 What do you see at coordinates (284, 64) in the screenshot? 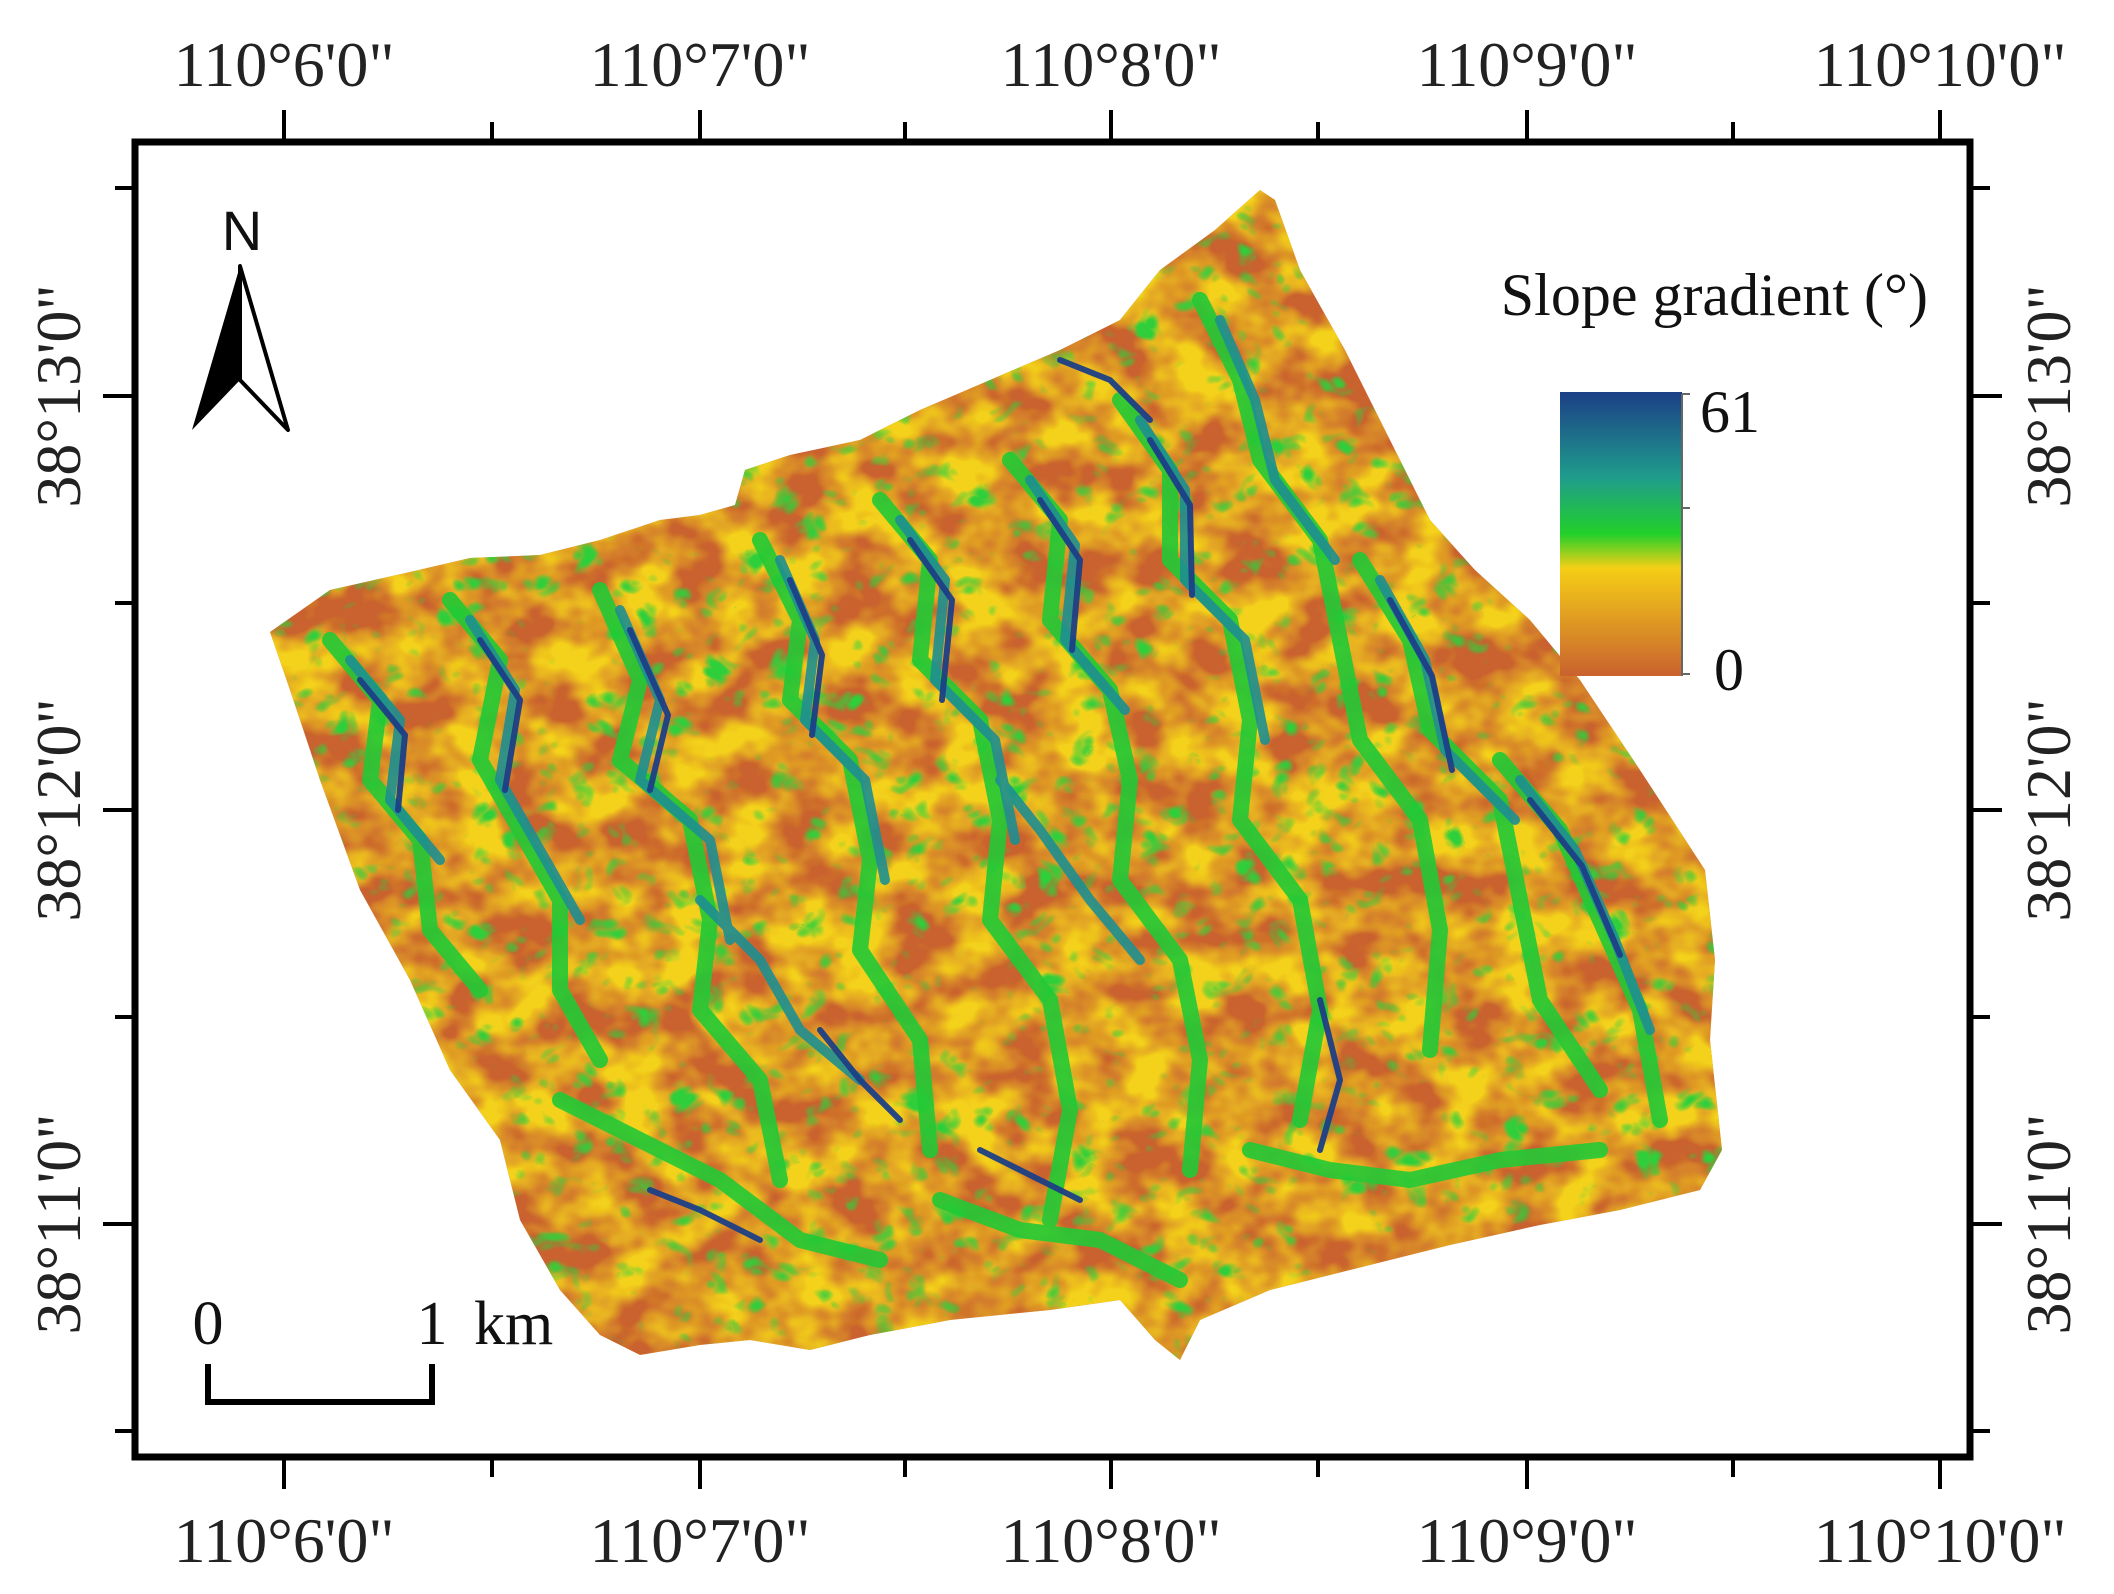
I see `top-lon-label: 110°6'0"` at bounding box center [284, 64].